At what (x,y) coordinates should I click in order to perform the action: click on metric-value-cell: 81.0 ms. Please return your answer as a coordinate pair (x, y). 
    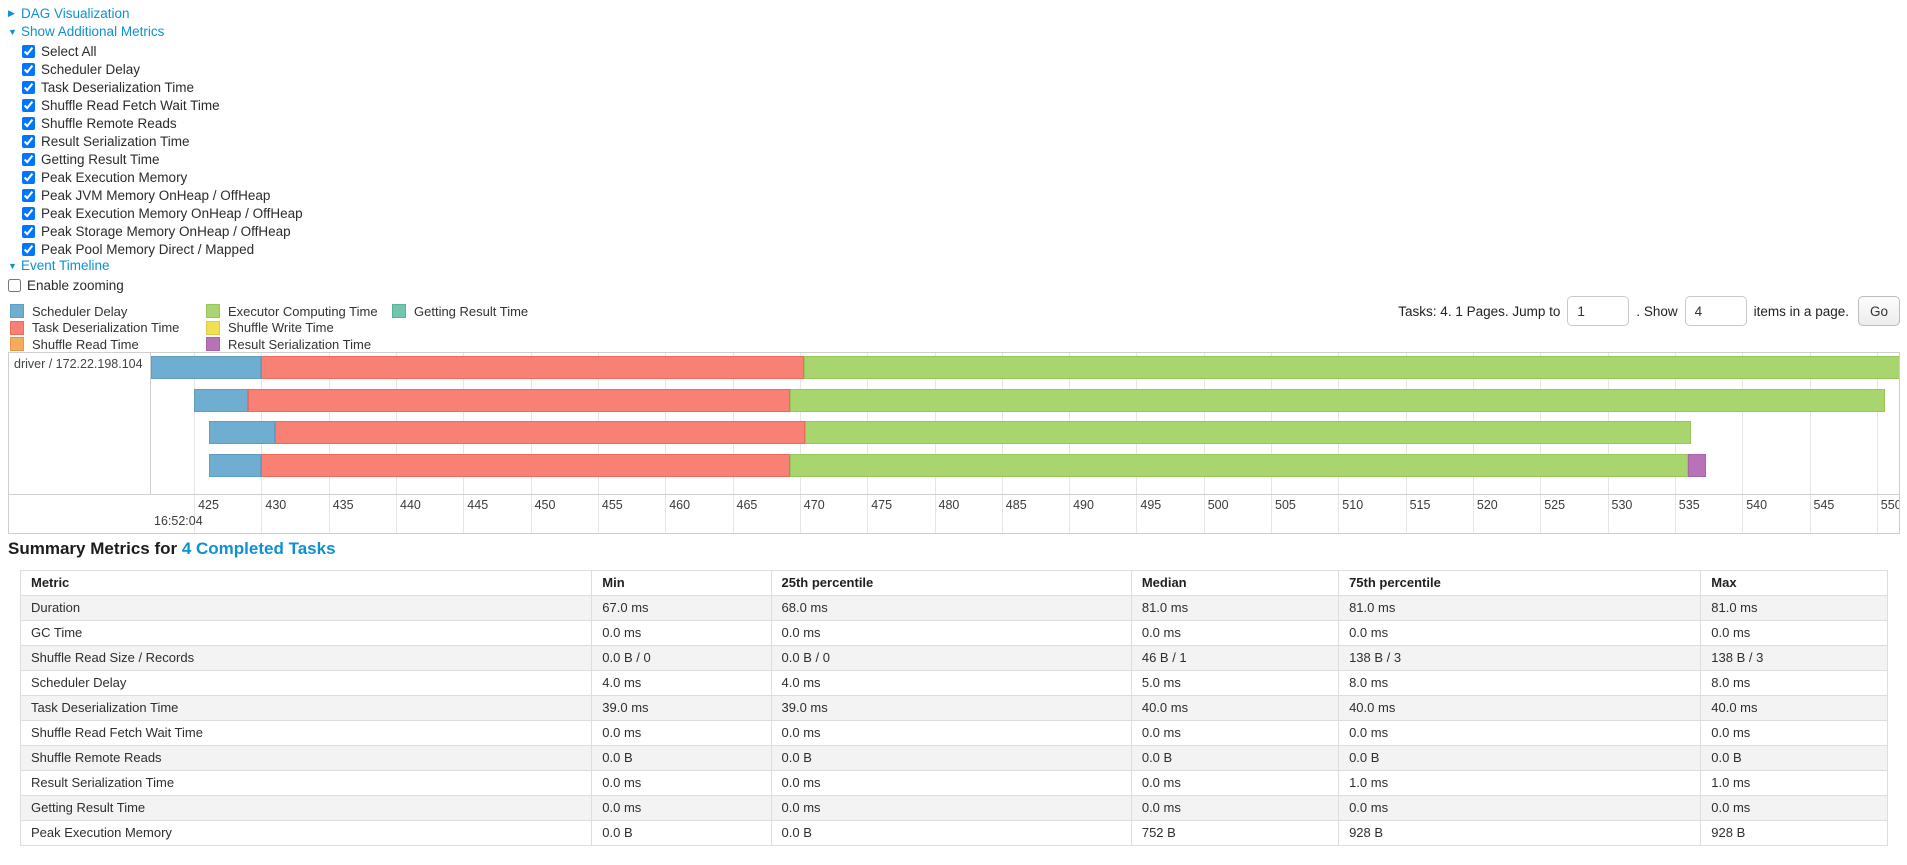
    Looking at the image, I should click on (1235, 608).